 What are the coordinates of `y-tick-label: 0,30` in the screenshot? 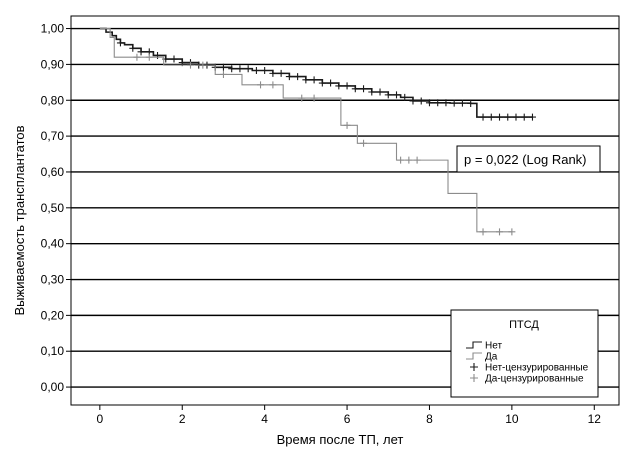 It's located at (53, 280).